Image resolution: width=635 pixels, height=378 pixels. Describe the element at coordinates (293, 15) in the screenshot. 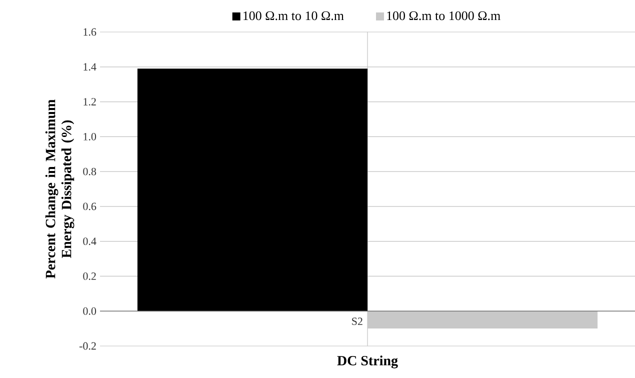

I see `legend-label: 100 Ω.m to 10 Ω.m` at that location.